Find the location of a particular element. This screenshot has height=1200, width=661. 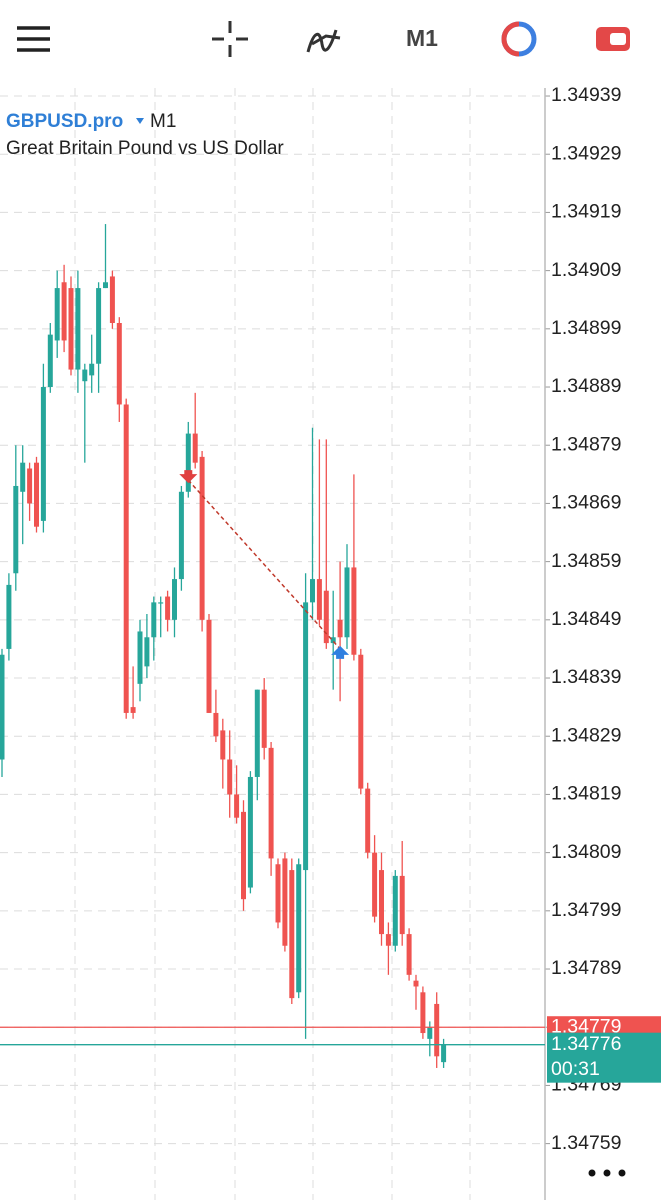

symbol: GBPUSD.pro is located at coordinates (64, 121).